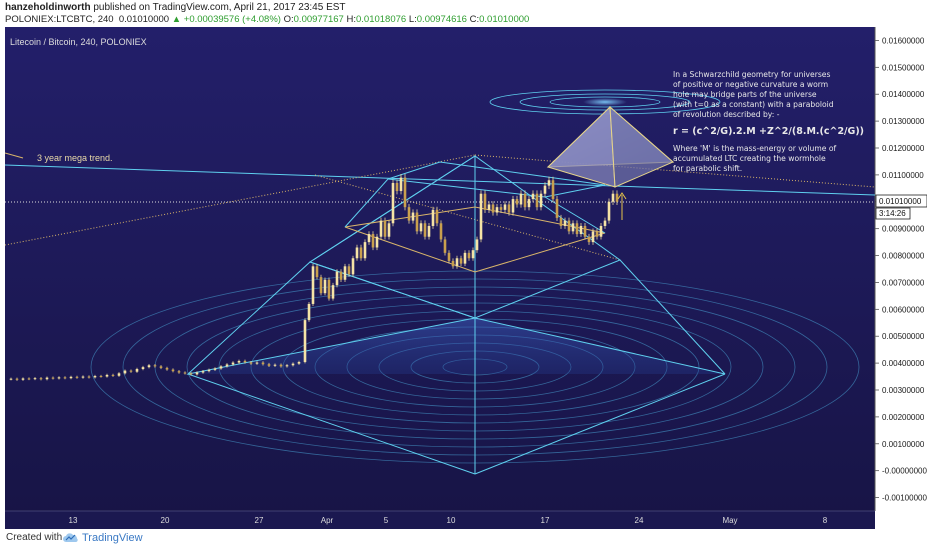 Image resolution: width=932 pixels, height=550 pixels. What do you see at coordinates (707, 168) in the screenshot?
I see `annotation-line-8: for parabolic shift.` at bounding box center [707, 168].